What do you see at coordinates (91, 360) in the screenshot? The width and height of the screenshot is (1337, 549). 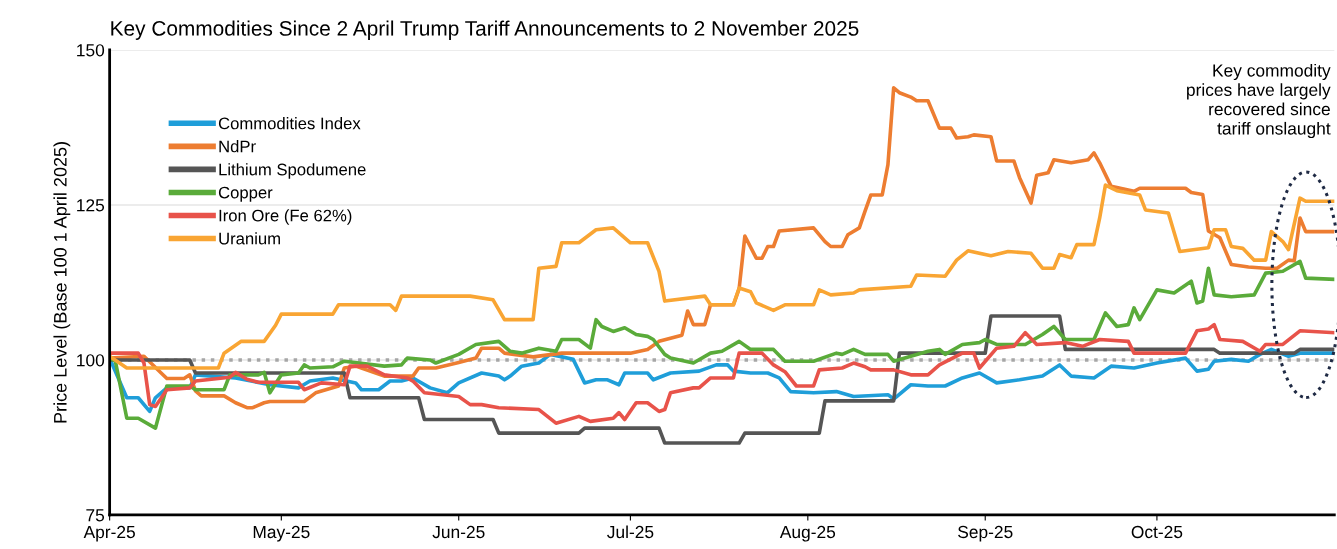 I see `y-tick-label: 100` at bounding box center [91, 360].